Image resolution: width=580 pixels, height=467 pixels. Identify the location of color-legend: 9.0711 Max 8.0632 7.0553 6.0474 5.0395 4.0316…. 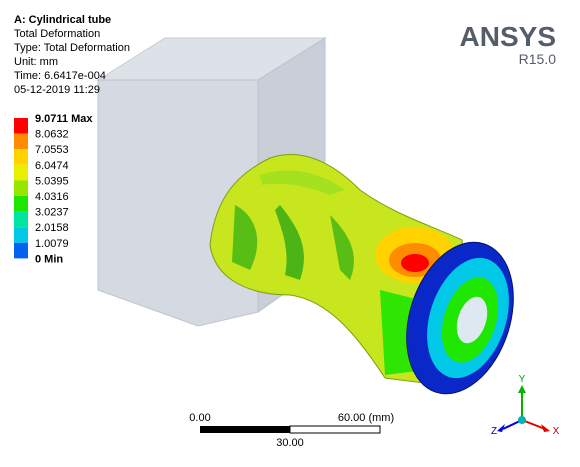
(53, 189).